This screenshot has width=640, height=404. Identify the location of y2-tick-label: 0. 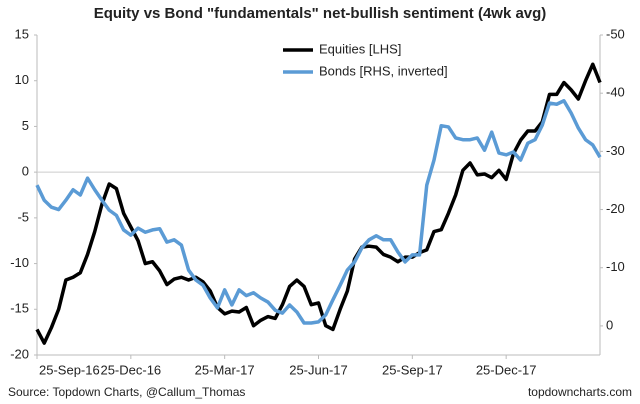
(609, 324).